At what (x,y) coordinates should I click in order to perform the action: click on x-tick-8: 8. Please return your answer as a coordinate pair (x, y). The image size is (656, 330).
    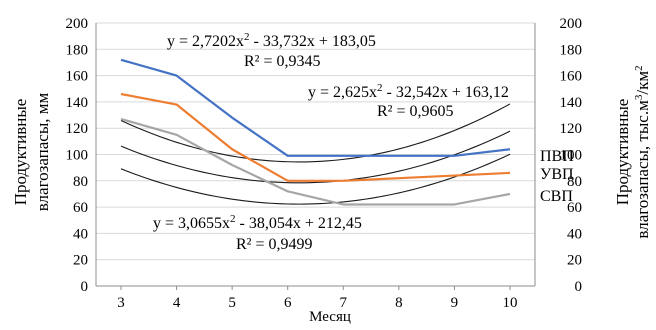
    Looking at the image, I should click on (399, 303).